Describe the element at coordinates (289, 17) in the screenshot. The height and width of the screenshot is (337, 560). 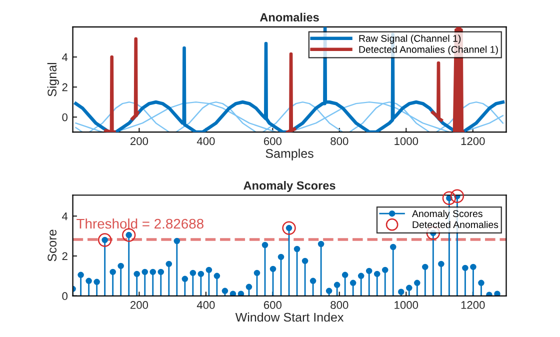
I see `chart-title: Anomalies` at that location.